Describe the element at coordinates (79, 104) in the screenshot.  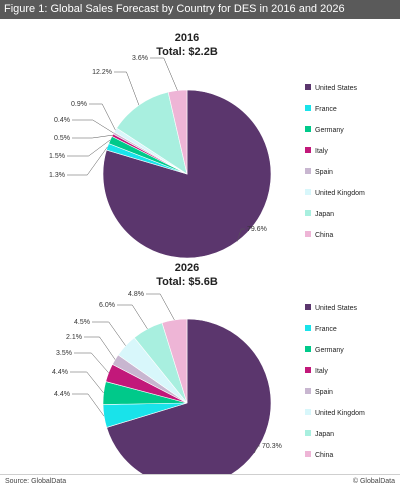
I see `data-label-united-kingdom: 0.9%` at that location.